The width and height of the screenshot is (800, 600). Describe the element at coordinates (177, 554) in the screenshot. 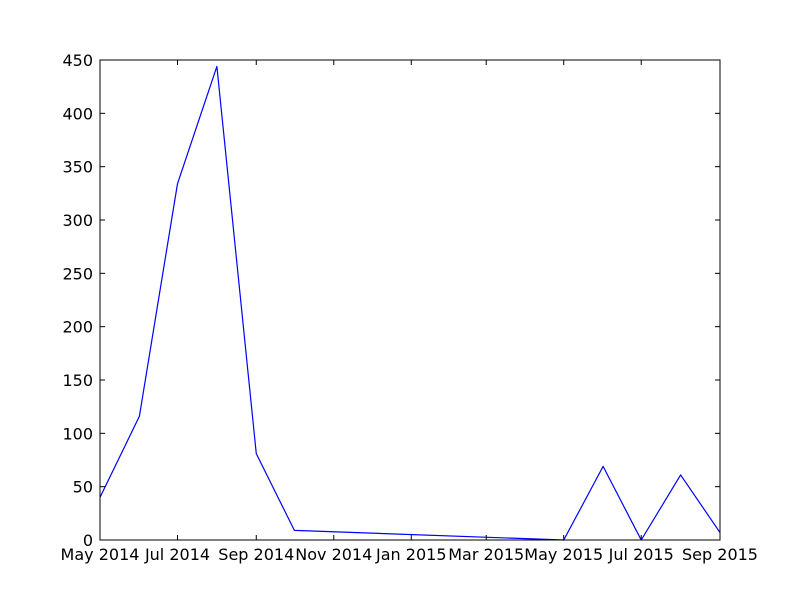

I see `x-tick-label: Jul 2014` at that location.